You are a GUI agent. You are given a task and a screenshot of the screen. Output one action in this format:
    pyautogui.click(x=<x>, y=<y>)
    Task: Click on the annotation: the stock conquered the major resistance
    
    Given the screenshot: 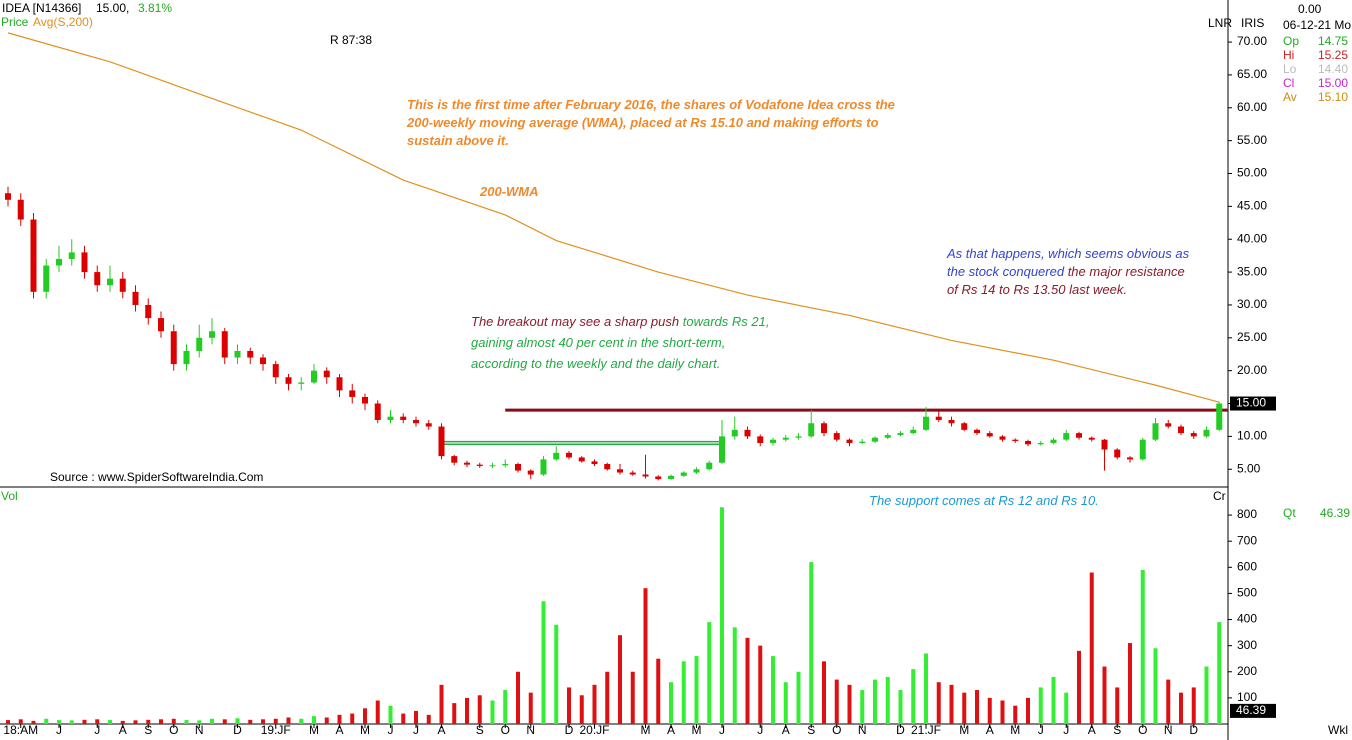 What is the action you would take?
    pyautogui.click(x=1066, y=271)
    